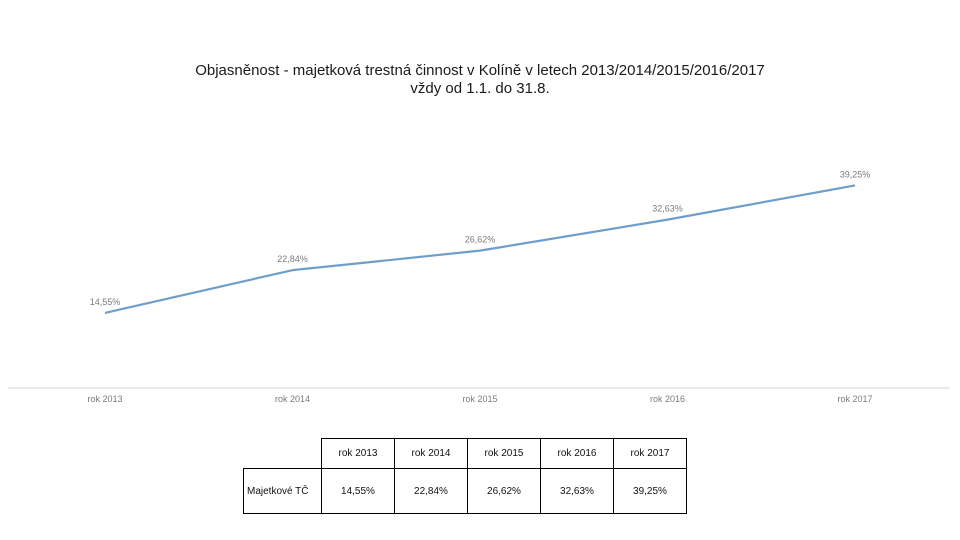 The image size is (960, 540). I want to click on table-header-cell: rok 2015, so click(504, 453).